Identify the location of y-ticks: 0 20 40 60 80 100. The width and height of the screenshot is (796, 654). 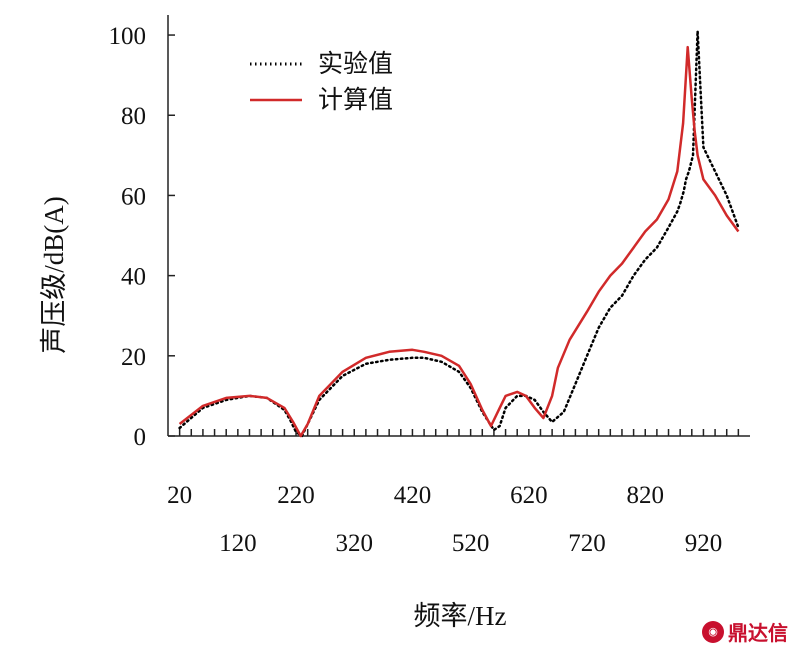
(142, 237).